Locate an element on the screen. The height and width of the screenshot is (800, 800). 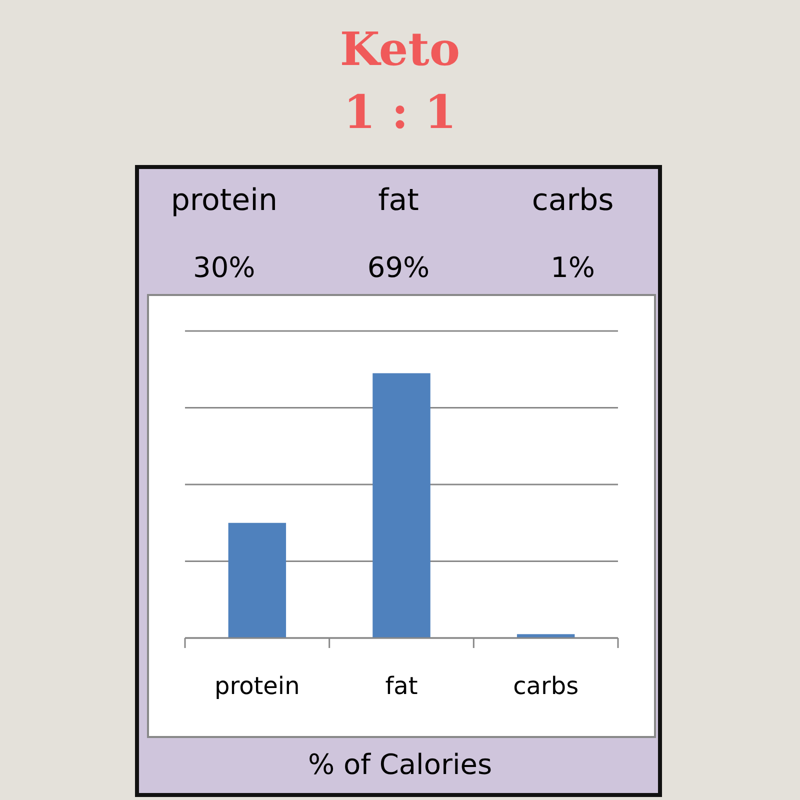
x-axis-title: % of Calories is located at coordinates (400, 764).